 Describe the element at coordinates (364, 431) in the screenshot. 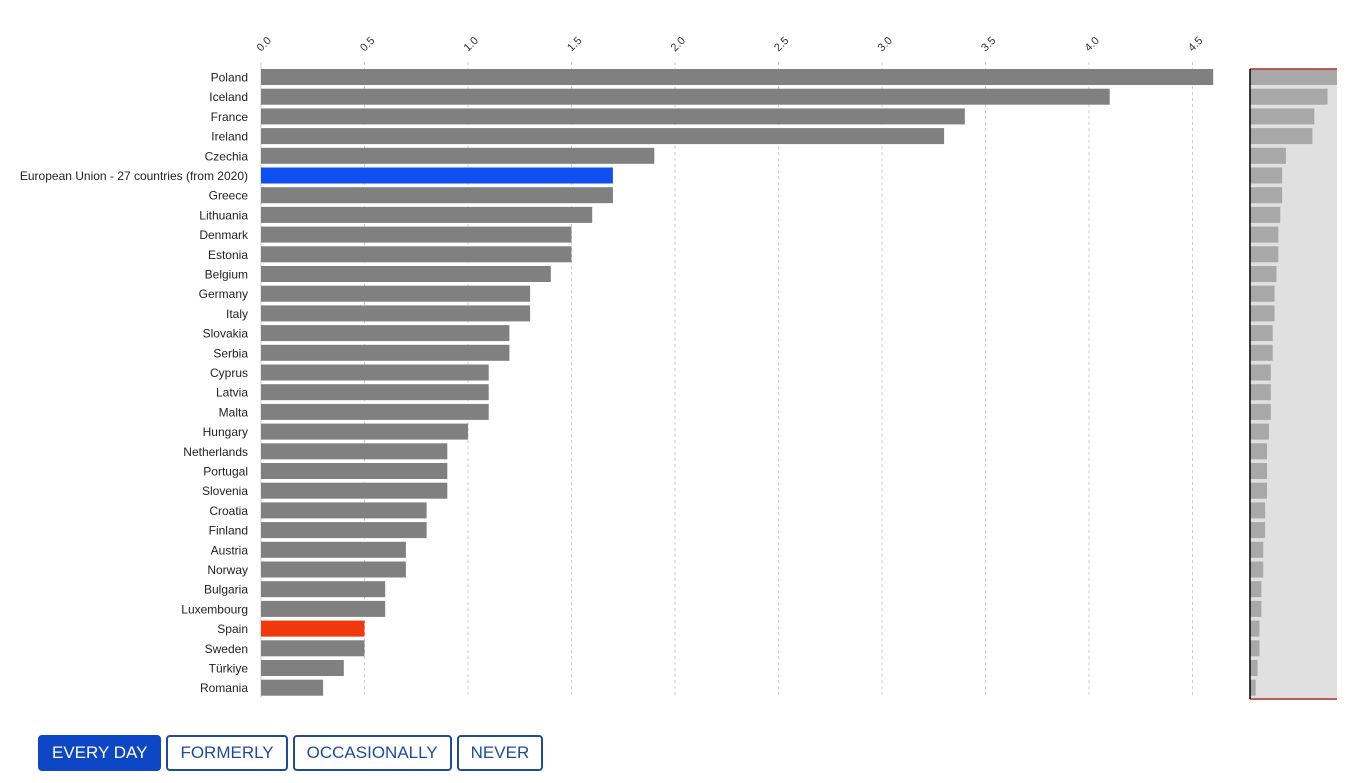

I see `bar-hungary` at that location.